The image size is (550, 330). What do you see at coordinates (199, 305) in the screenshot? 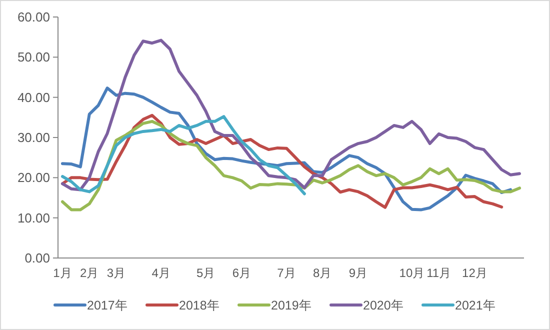
I see `legend-label: 2018年` at bounding box center [199, 305].